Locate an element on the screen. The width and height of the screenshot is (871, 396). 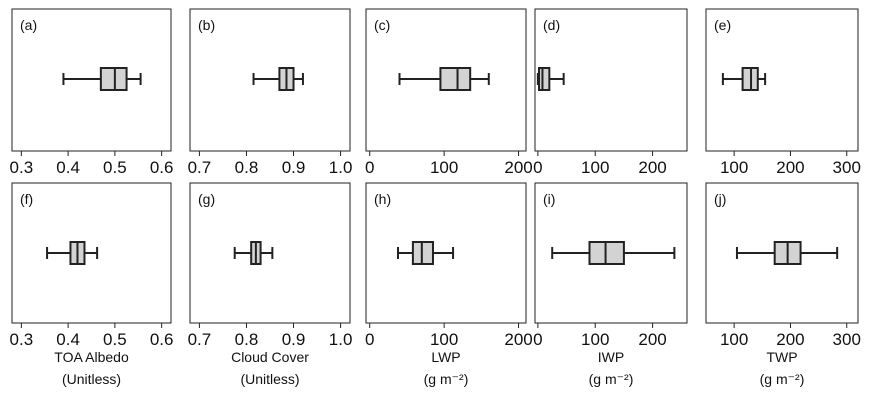
panel-b: (b) 0.7 0.8 0.9 1.0 is located at coordinates (270, 92).